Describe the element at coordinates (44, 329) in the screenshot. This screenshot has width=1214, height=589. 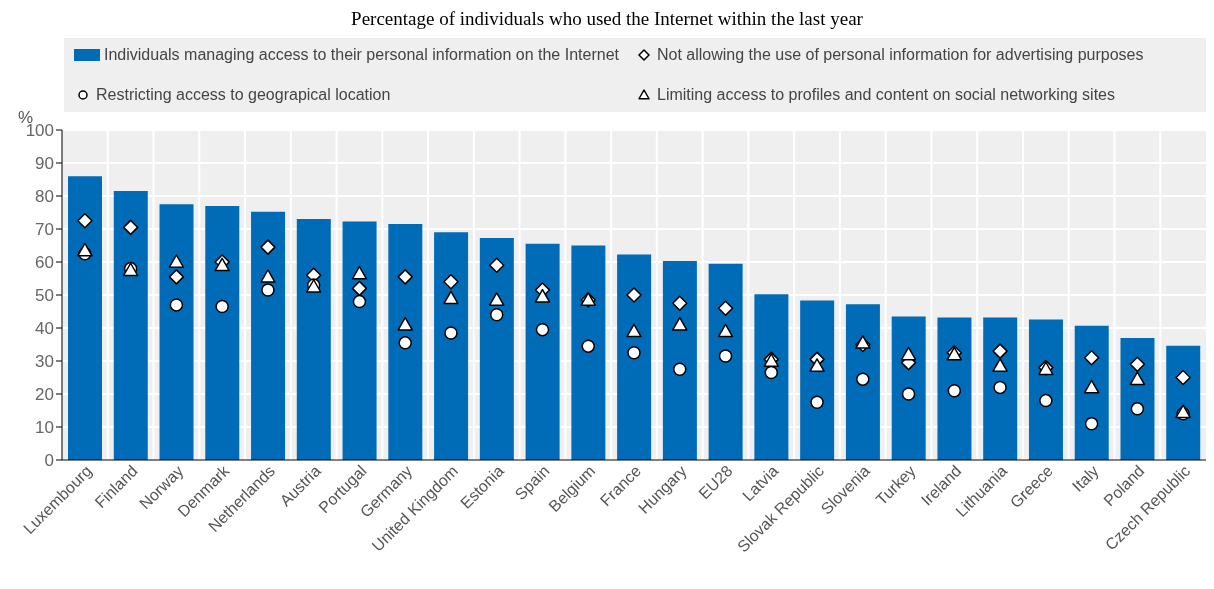
I see `y-tick-label: 40` at that location.